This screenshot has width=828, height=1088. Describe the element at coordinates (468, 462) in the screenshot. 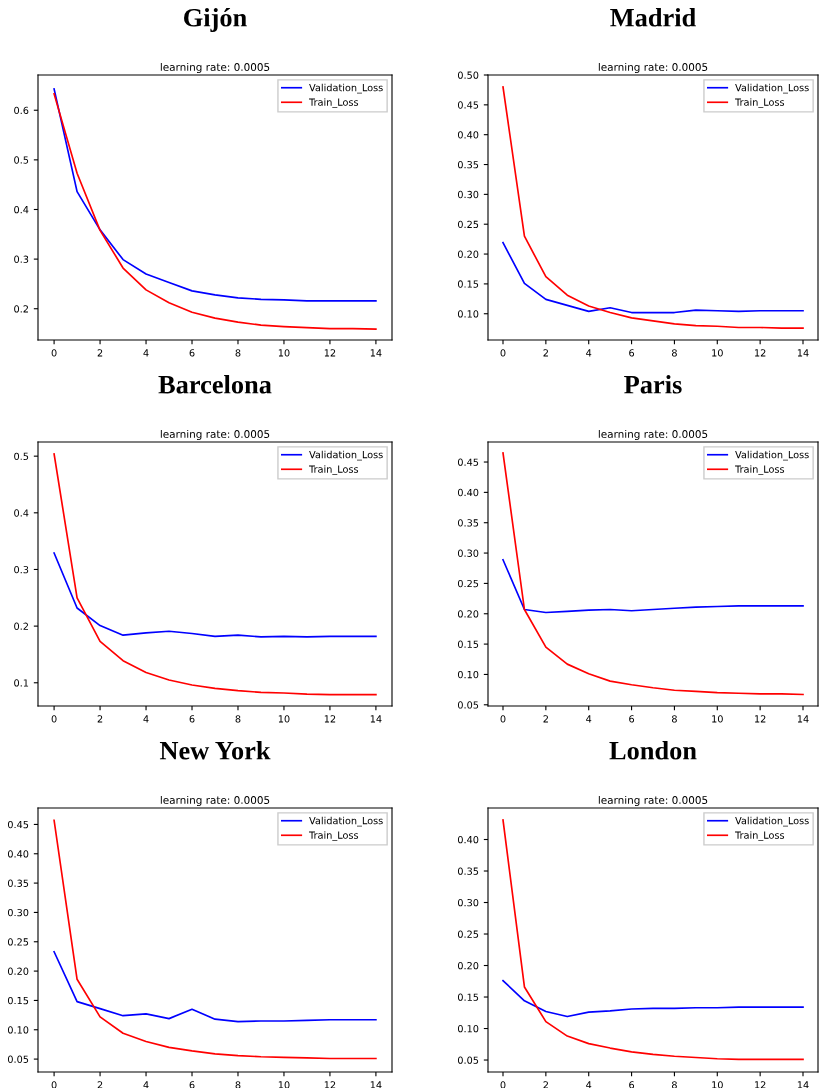

I see `y-tick-label: 0.45` at that location.